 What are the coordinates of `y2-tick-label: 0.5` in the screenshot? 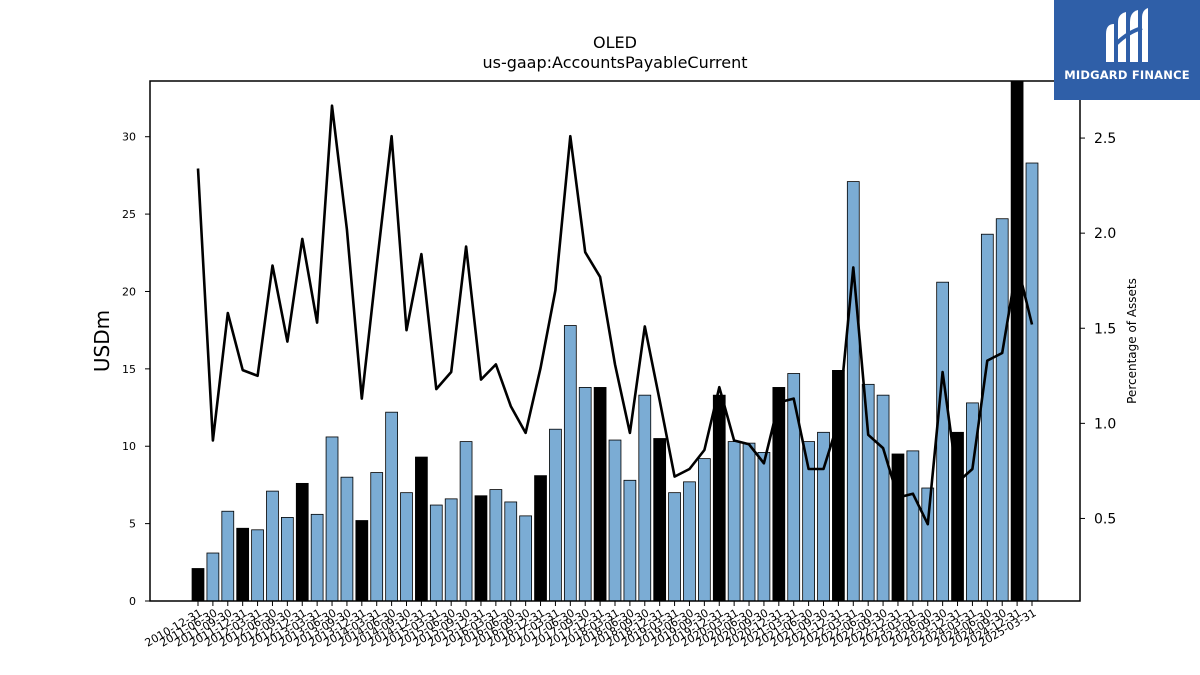 It's located at (1105, 519).